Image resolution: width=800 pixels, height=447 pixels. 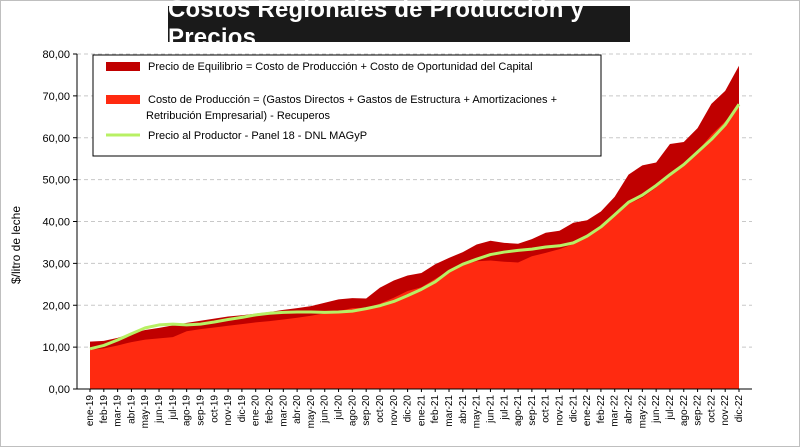 I want to click on x-tick-label: feb-20, so click(x=270, y=409).